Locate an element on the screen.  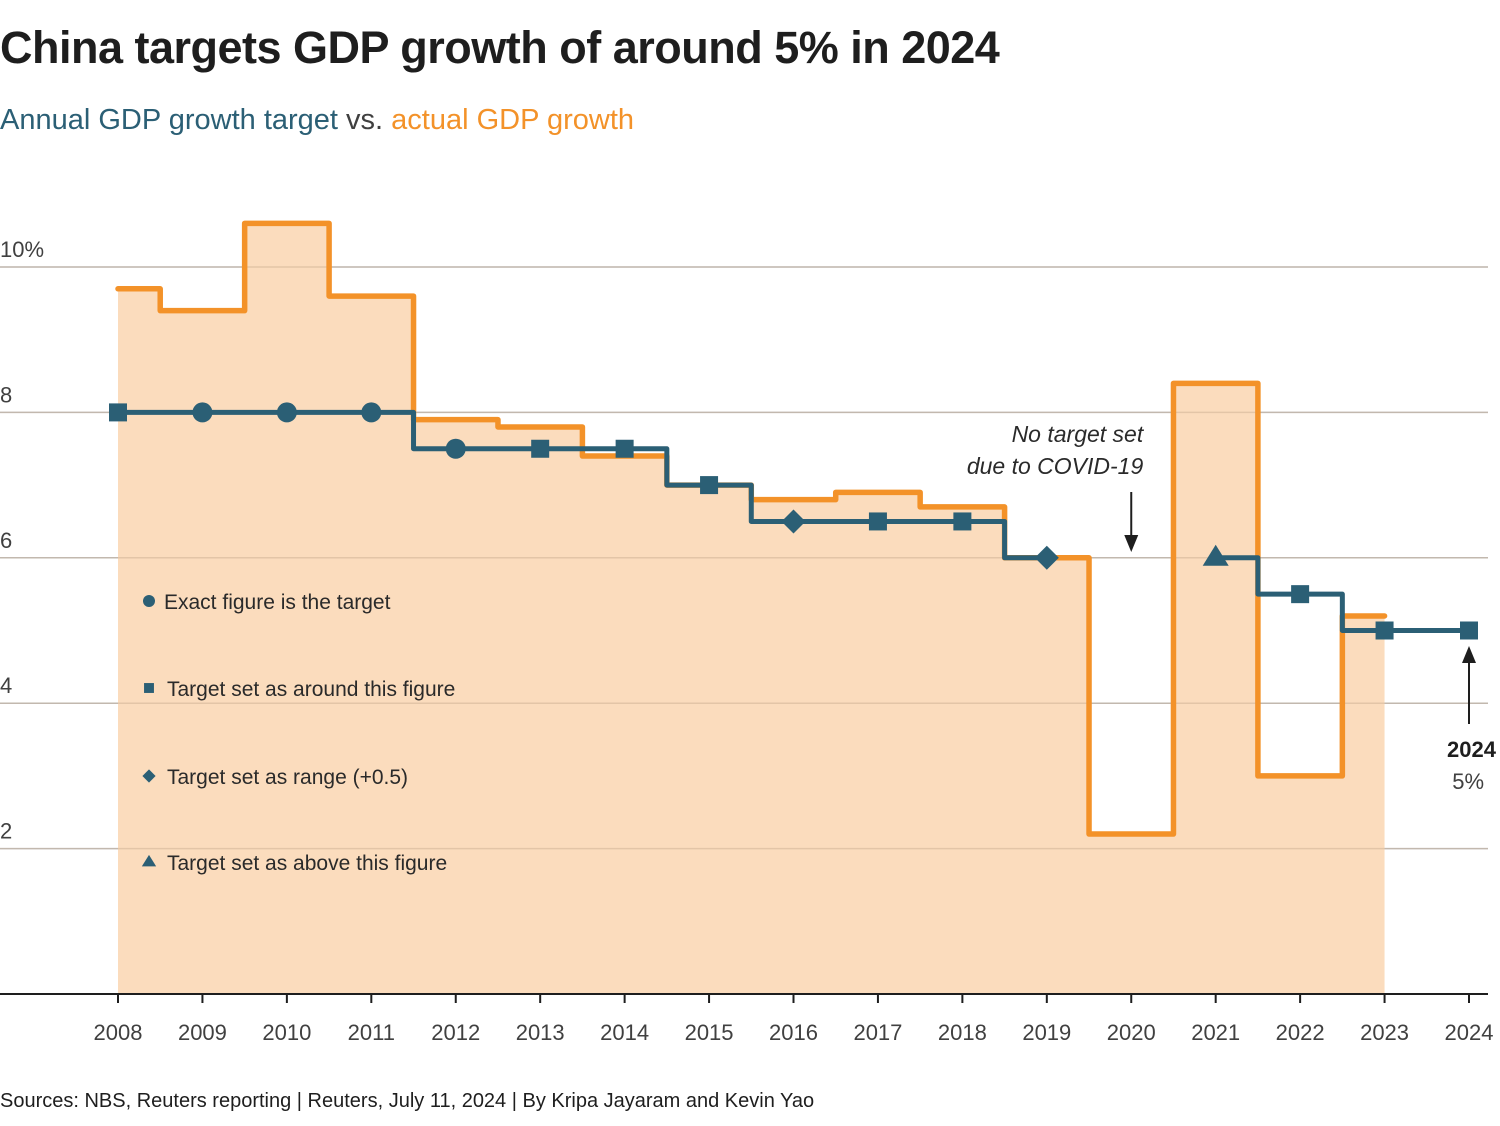
x-tick-label: 2023 is located at coordinates (1384, 1032).